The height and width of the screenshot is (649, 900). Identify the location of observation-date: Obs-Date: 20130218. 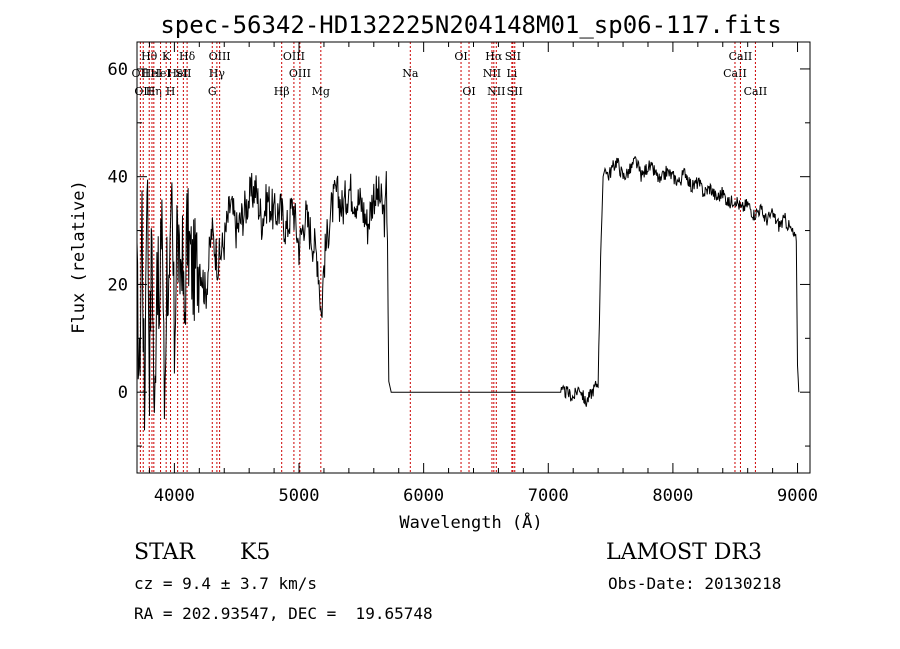
(695, 583).